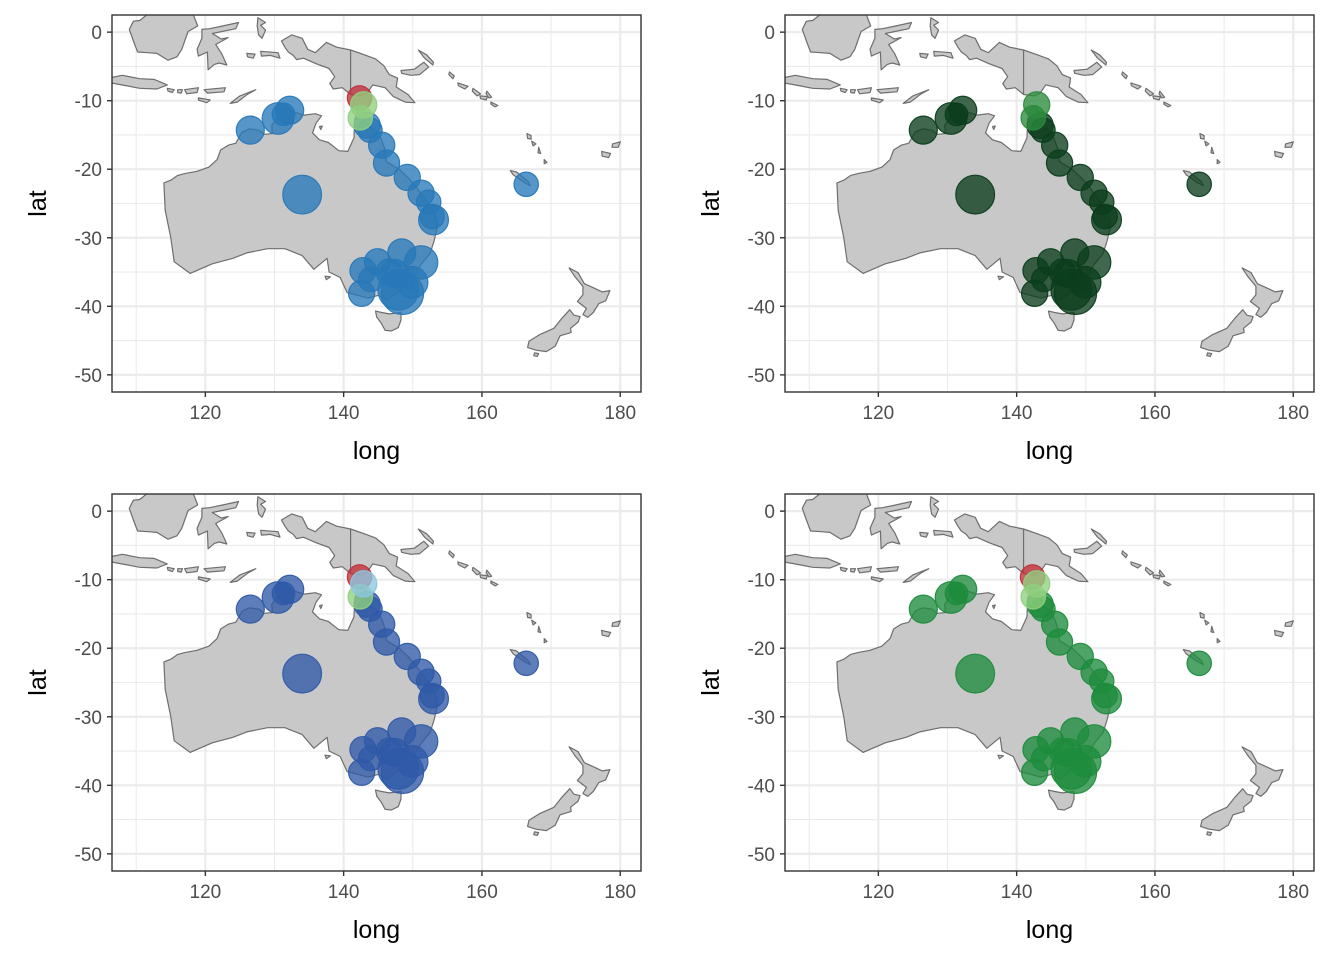 The image size is (1344, 965). Describe the element at coordinates (344, 413) in the screenshot. I see `x-tick-label: 140` at that location.